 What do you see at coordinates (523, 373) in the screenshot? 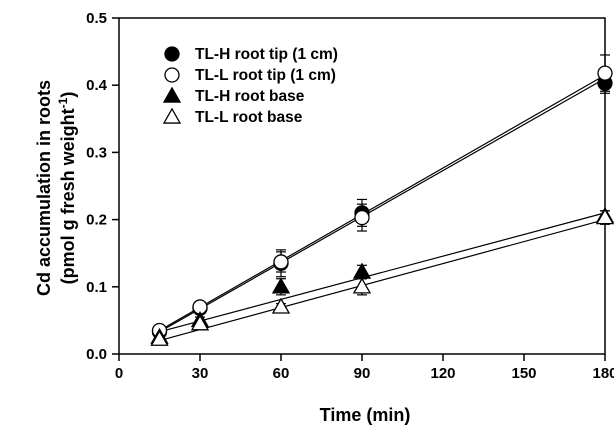
I see `x-tick-label-5: 150` at bounding box center [523, 373].